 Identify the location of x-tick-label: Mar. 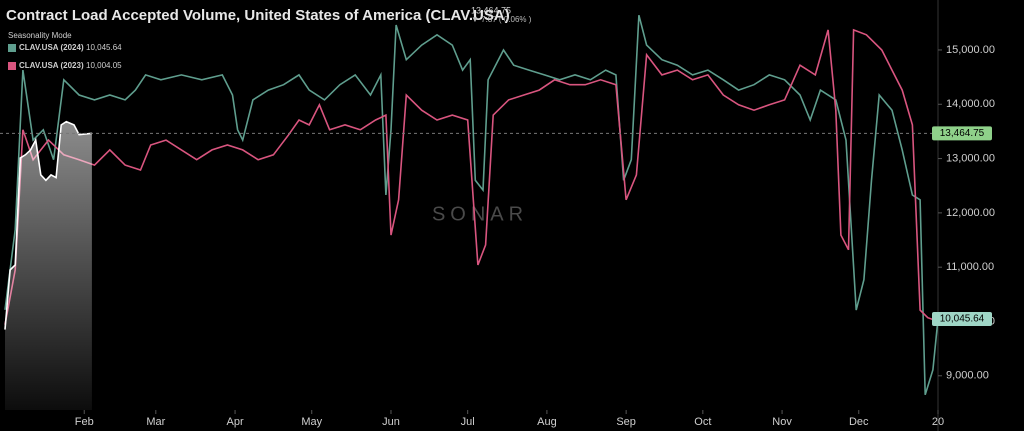
(155, 422).